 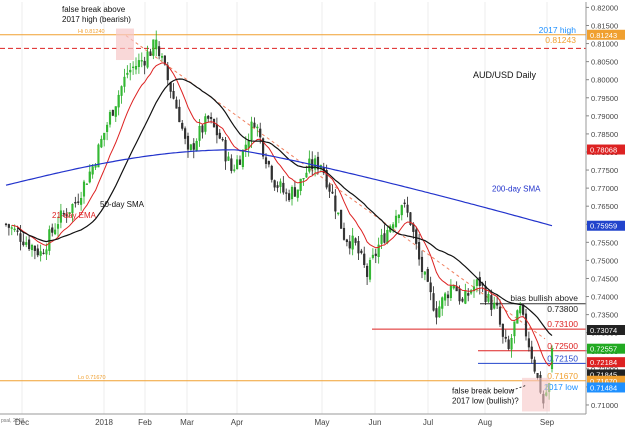 What do you see at coordinates (603, 35) in the screenshot?
I see `axis-tag-text: 0.81243` at bounding box center [603, 35].